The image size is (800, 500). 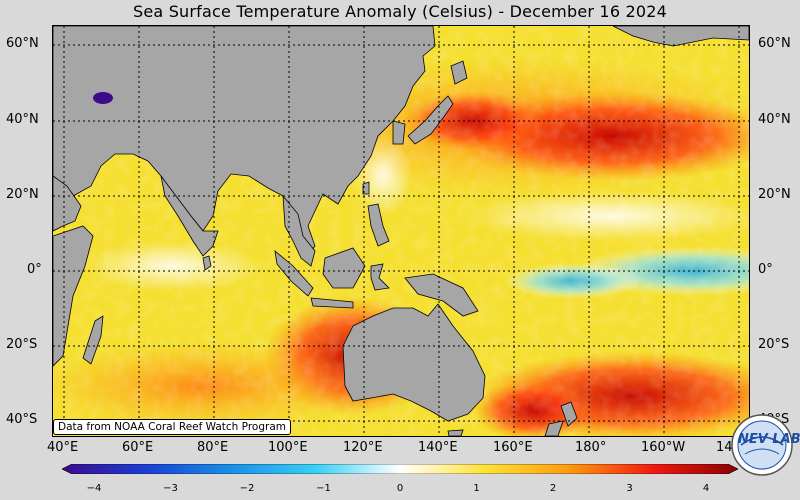 I want to click on lon-label-80e: 80°E, so click(x=213, y=447).